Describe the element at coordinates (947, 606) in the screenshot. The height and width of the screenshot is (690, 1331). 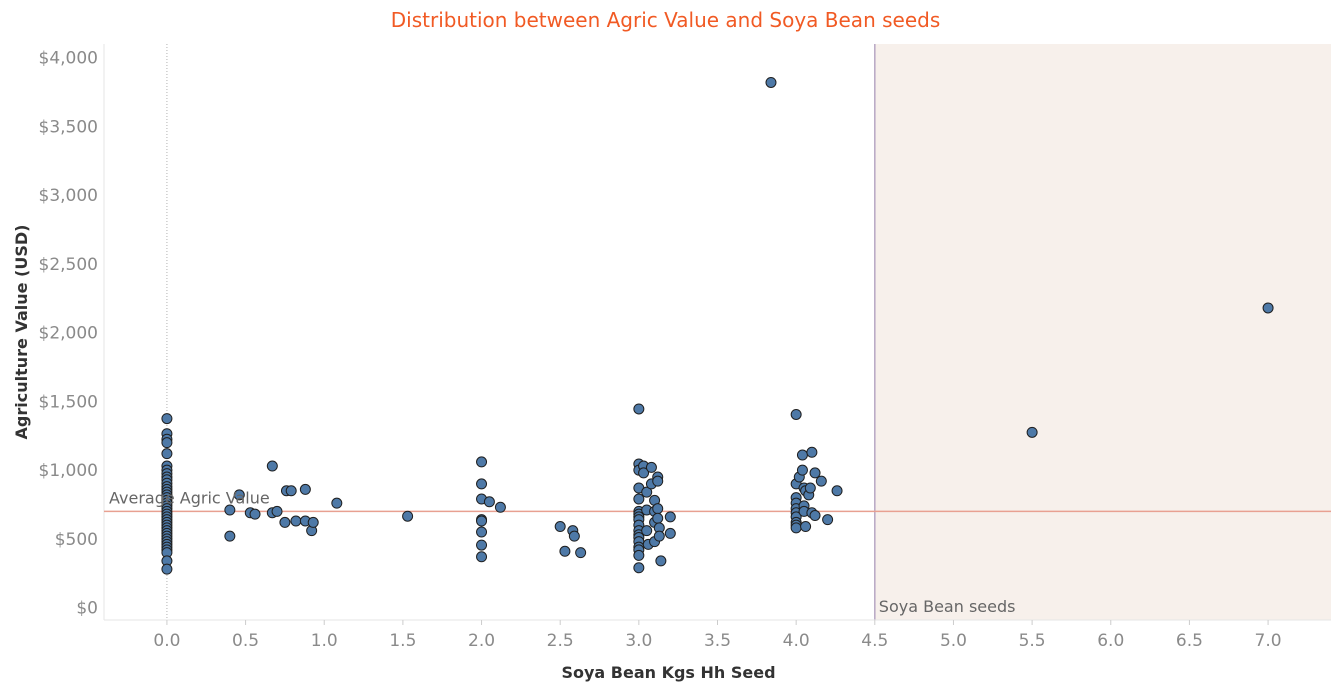
I see `reference-band-label: Soya Bean seeds` at that location.